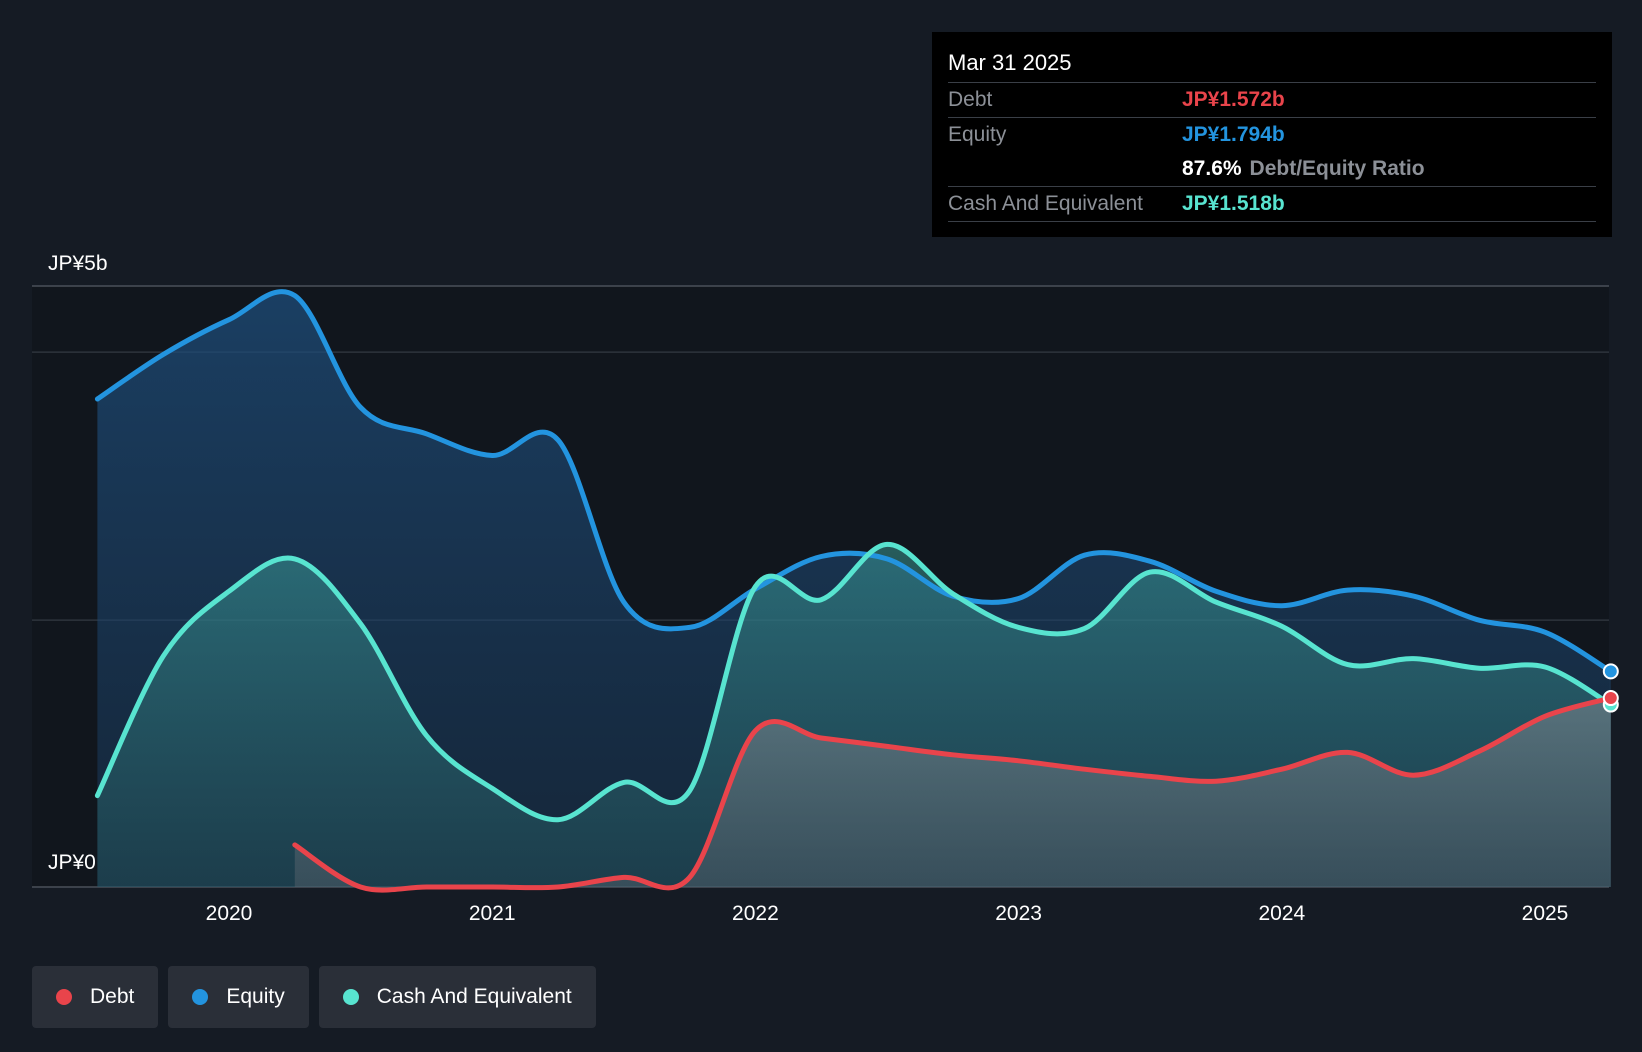 This screenshot has width=1642, height=1052. Describe the element at coordinates (755, 913) in the screenshot. I see `x-tick-label-2022: 2022` at that location.